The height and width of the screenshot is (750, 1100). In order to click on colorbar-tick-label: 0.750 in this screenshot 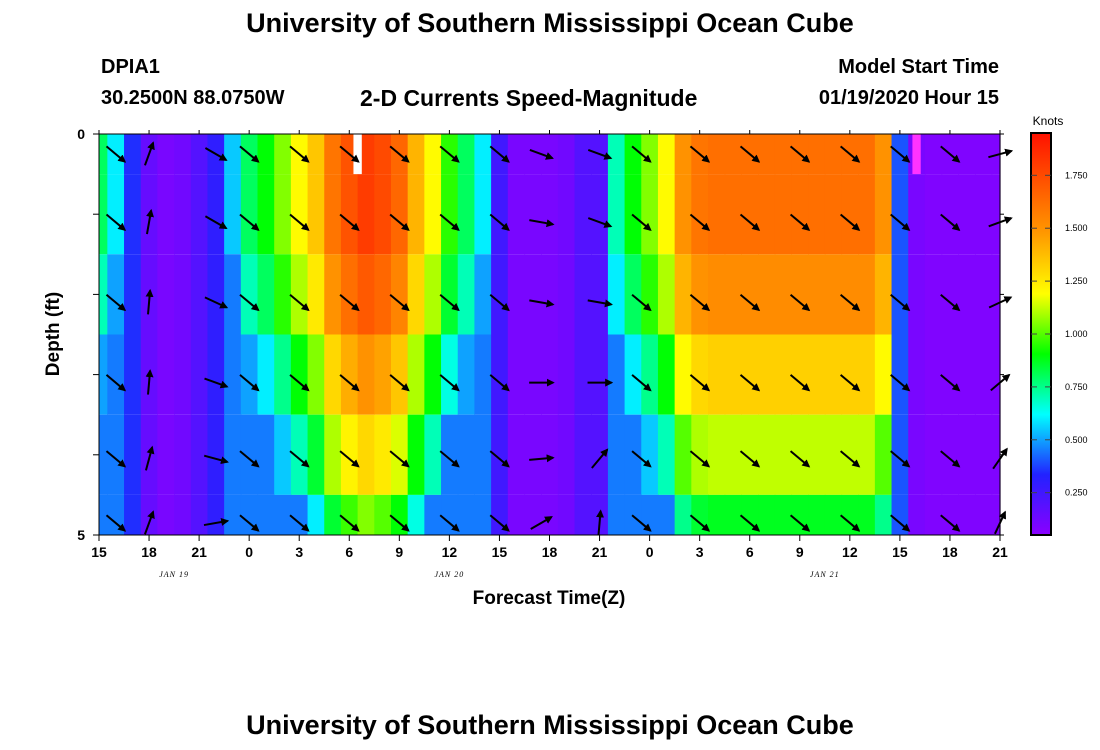, I will do `click(1076, 387)`.